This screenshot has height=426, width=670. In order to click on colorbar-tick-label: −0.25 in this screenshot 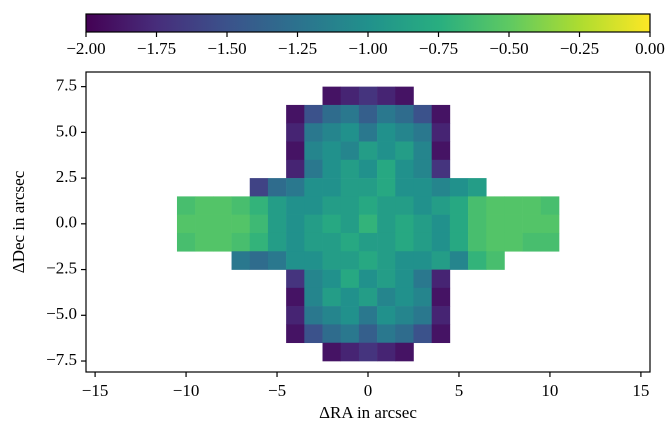, I will do `click(579, 48)`.